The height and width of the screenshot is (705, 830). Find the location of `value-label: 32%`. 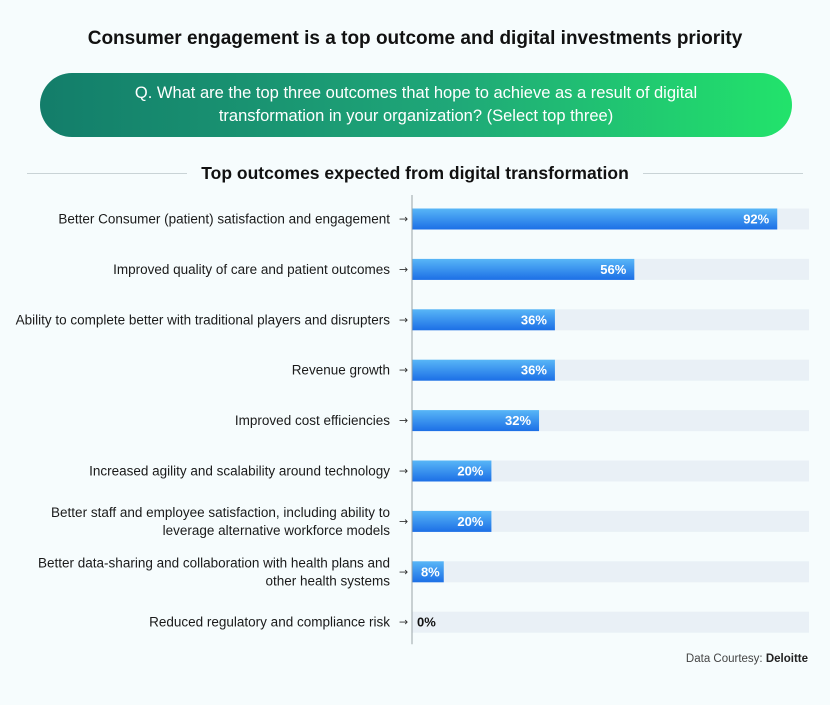

value-label: 32% is located at coordinates (518, 420).